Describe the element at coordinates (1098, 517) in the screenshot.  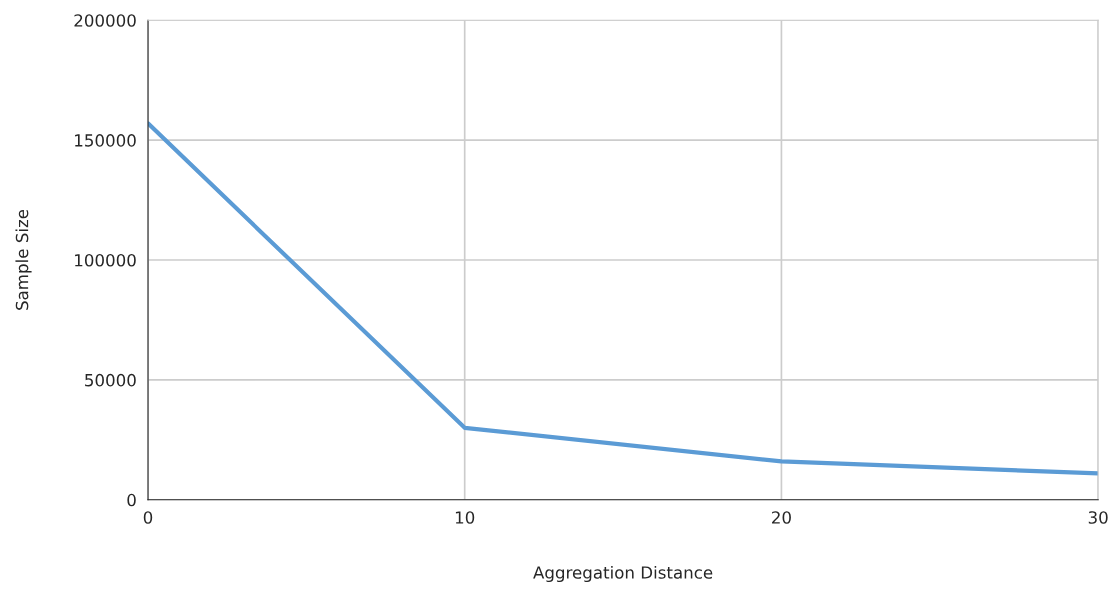
I see `x-tick-label: 30` at that location.